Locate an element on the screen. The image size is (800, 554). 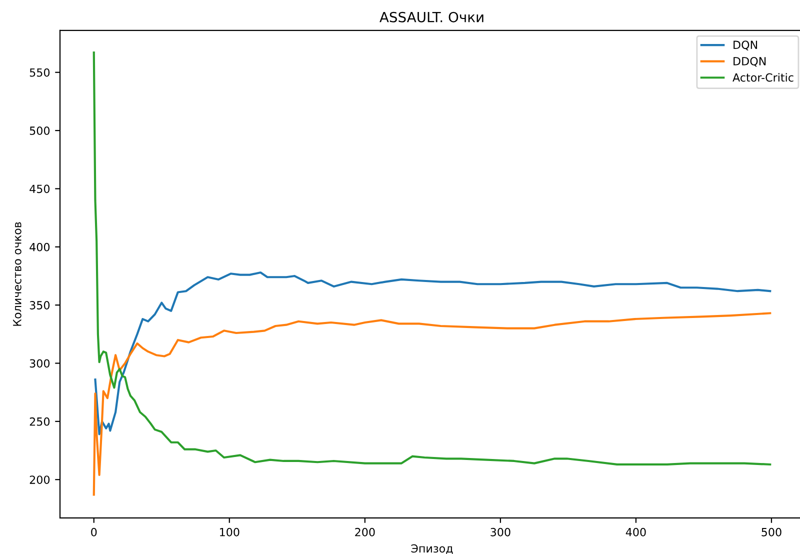
y-tick-label: 550 is located at coordinates (40, 72).